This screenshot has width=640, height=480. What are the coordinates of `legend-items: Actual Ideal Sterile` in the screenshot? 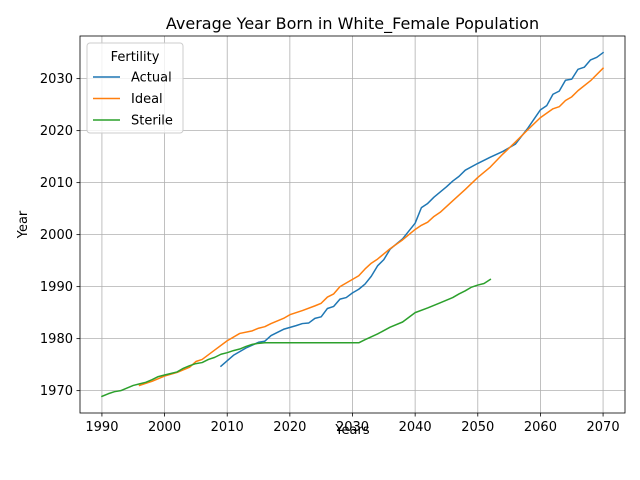 It's located at (133, 100).